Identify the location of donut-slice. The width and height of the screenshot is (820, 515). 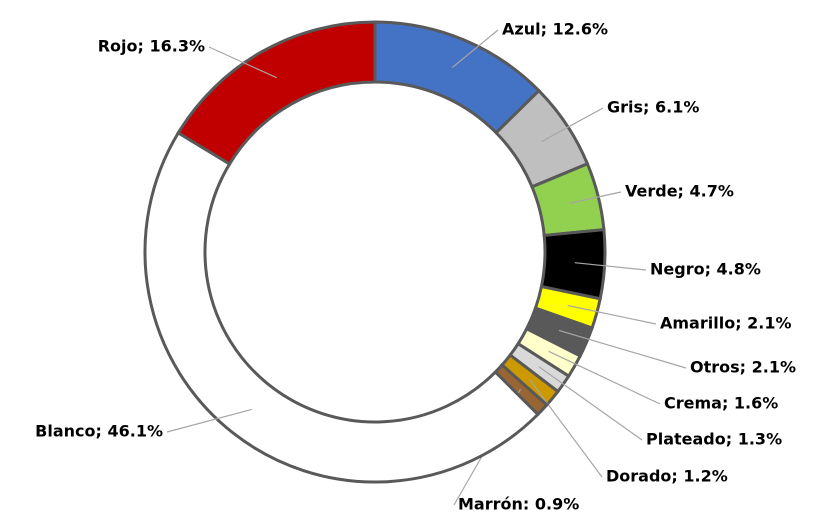
(276, 93).